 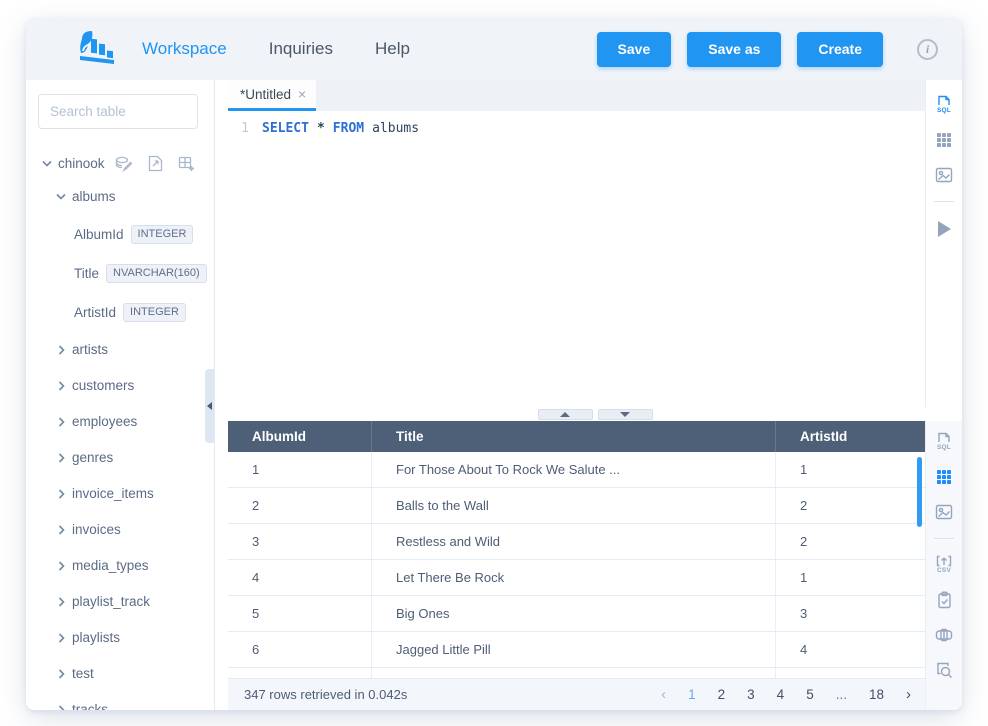 I want to click on triangle-down-icon, so click(x=625, y=414).